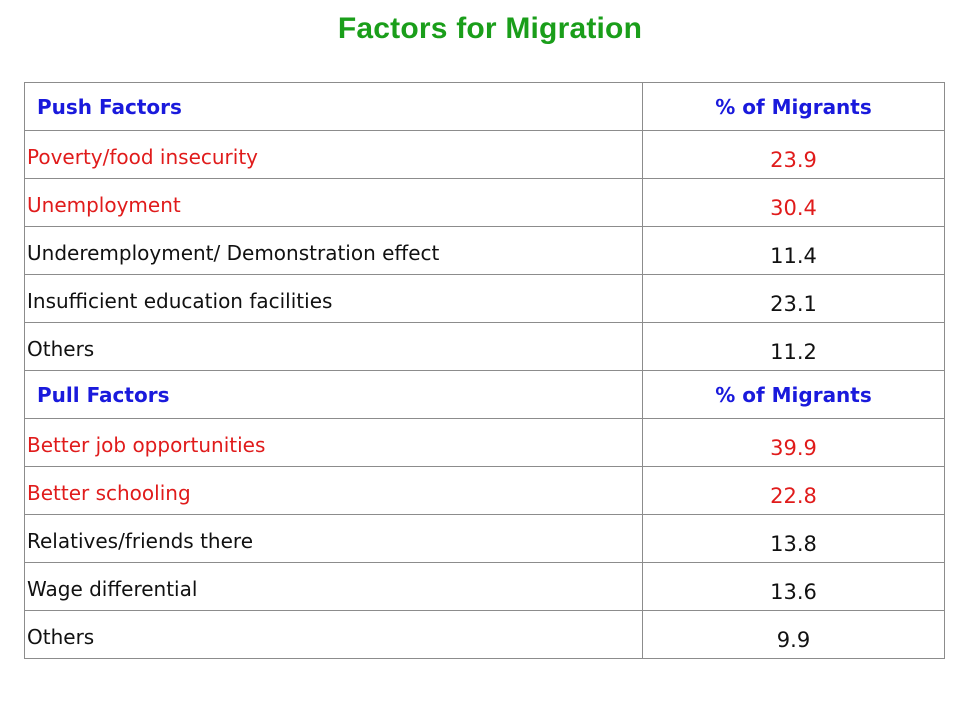  Describe the element at coordinates (333, 586) in the screenshot. I see `factor-label: Wage differential` at that location.